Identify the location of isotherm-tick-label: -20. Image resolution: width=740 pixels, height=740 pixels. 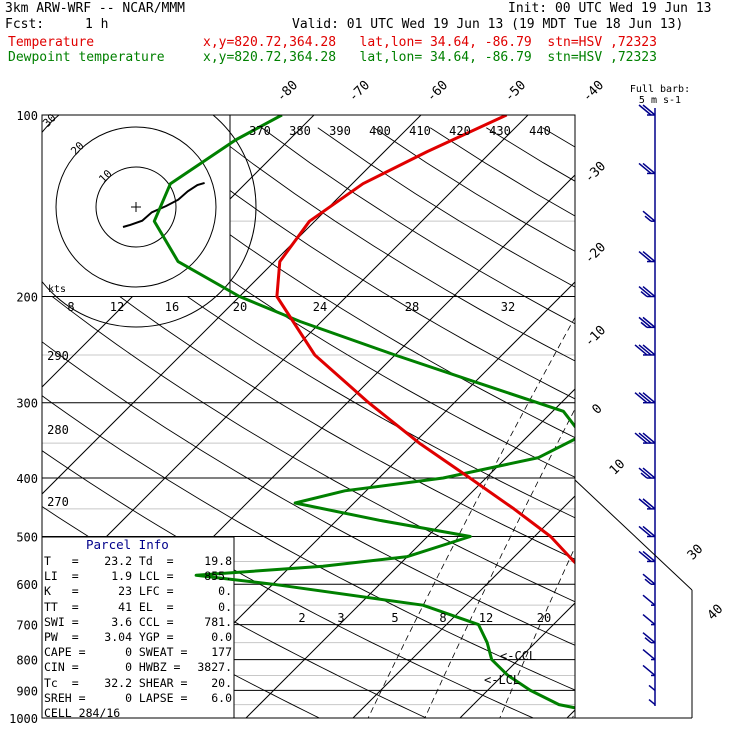
(595, 253).